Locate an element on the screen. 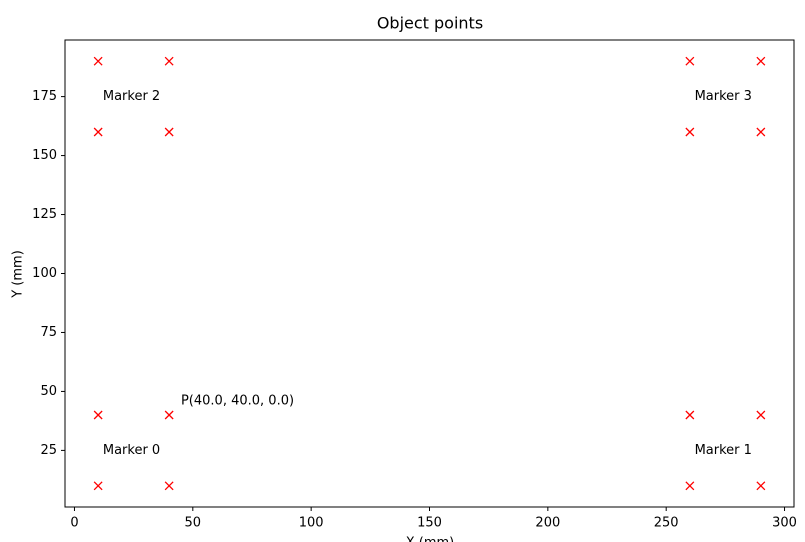  annotation: Marker 0 is located at coordinates (131, 450).